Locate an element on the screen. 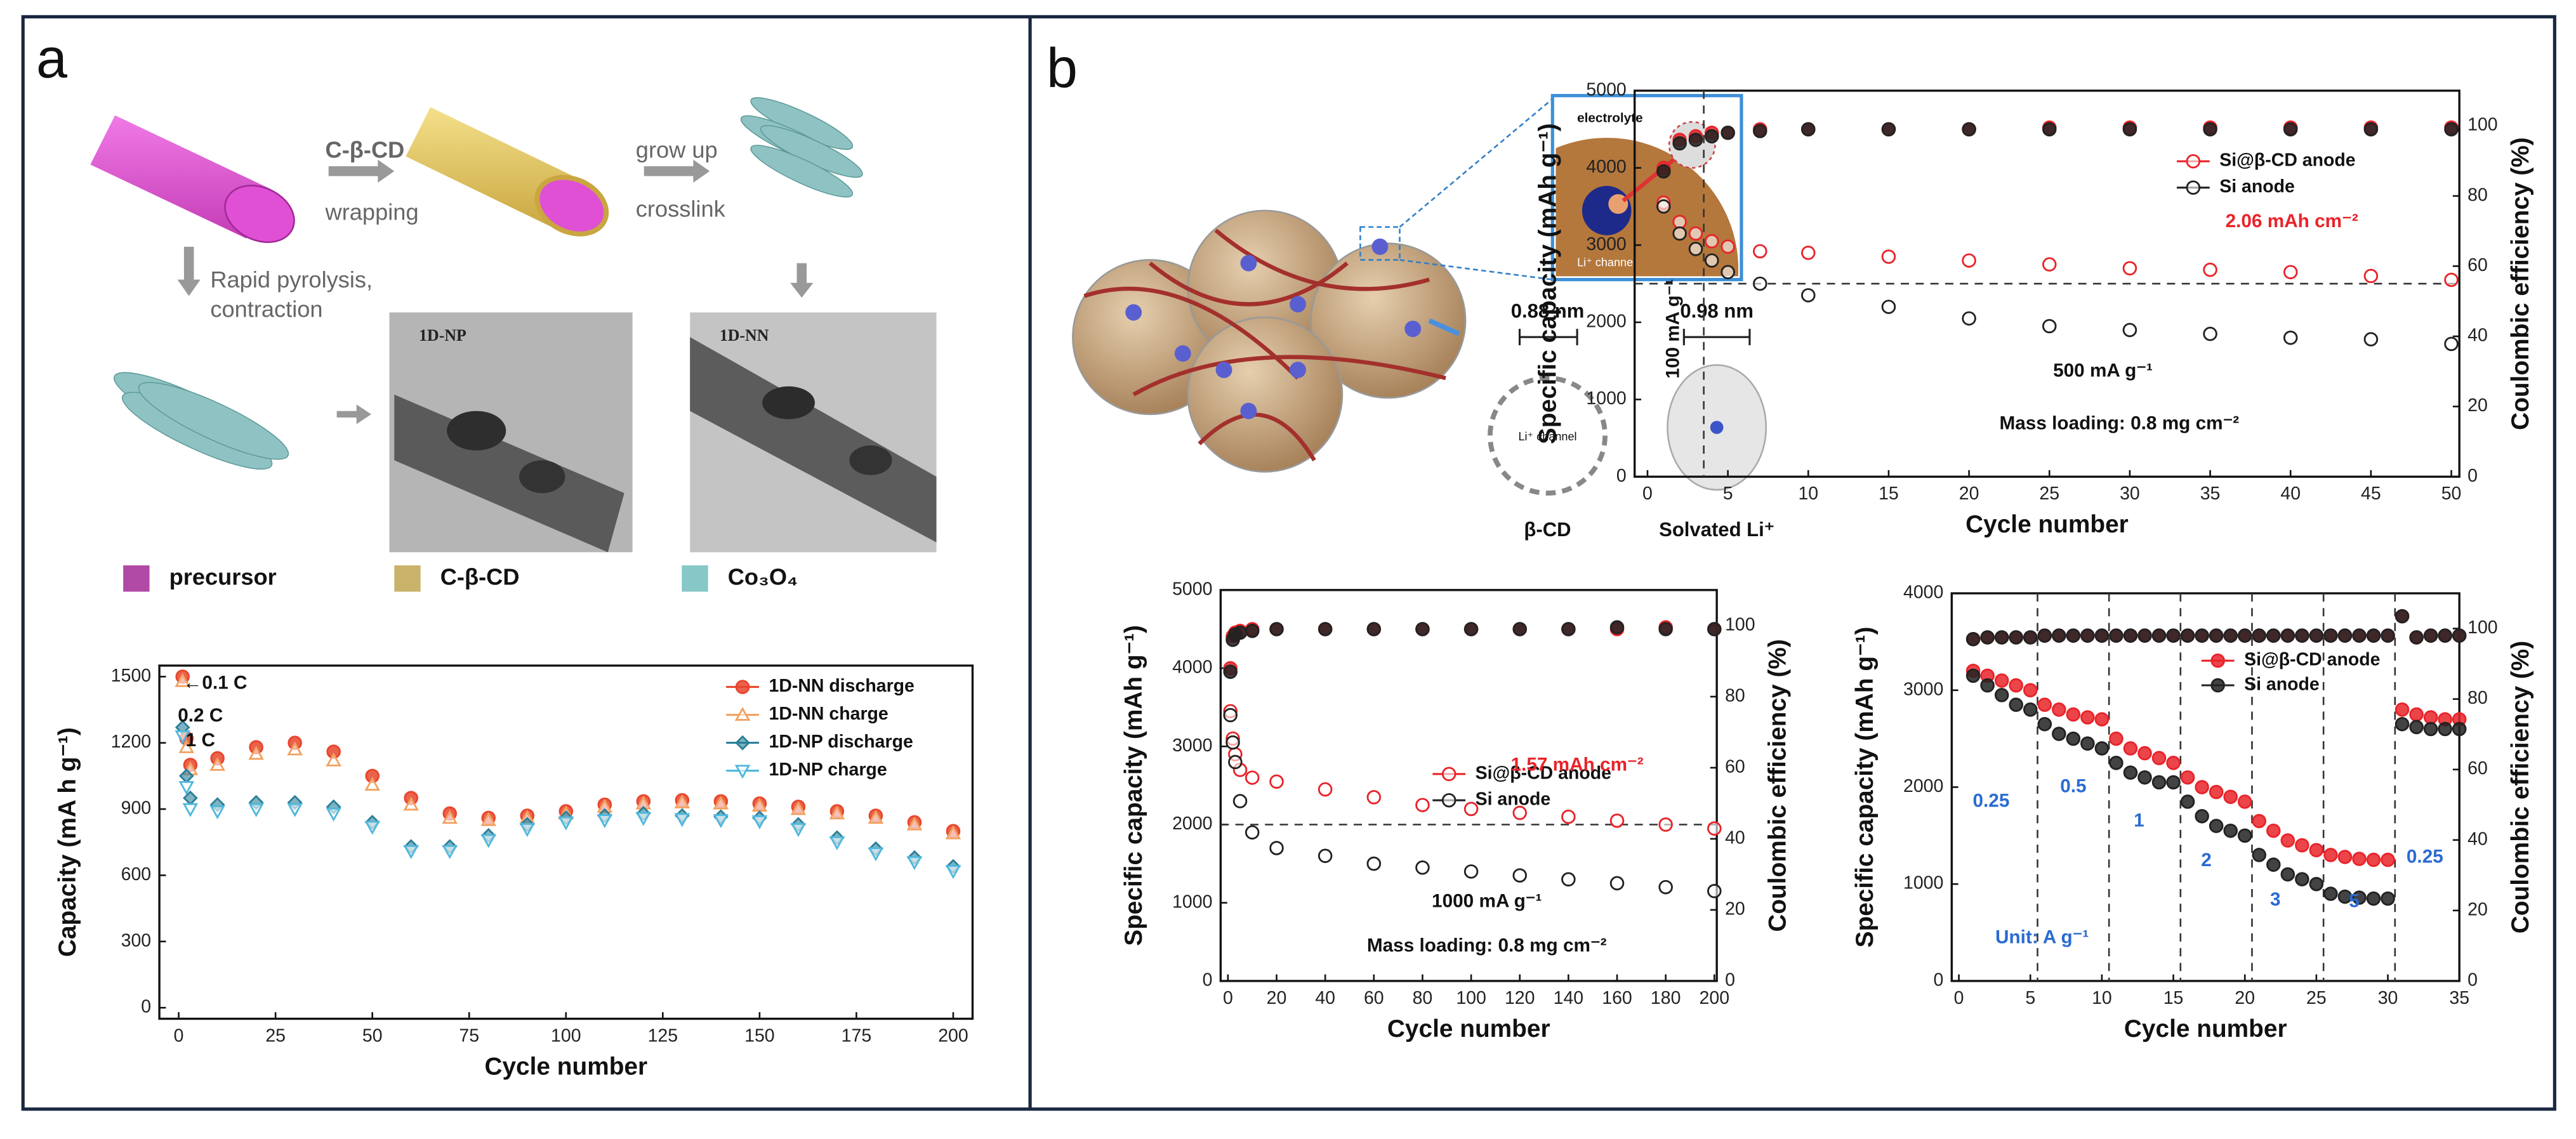 The image size is (2576, 1139). legend-label: 1D-NP charge is located at coordinates (828, 770).